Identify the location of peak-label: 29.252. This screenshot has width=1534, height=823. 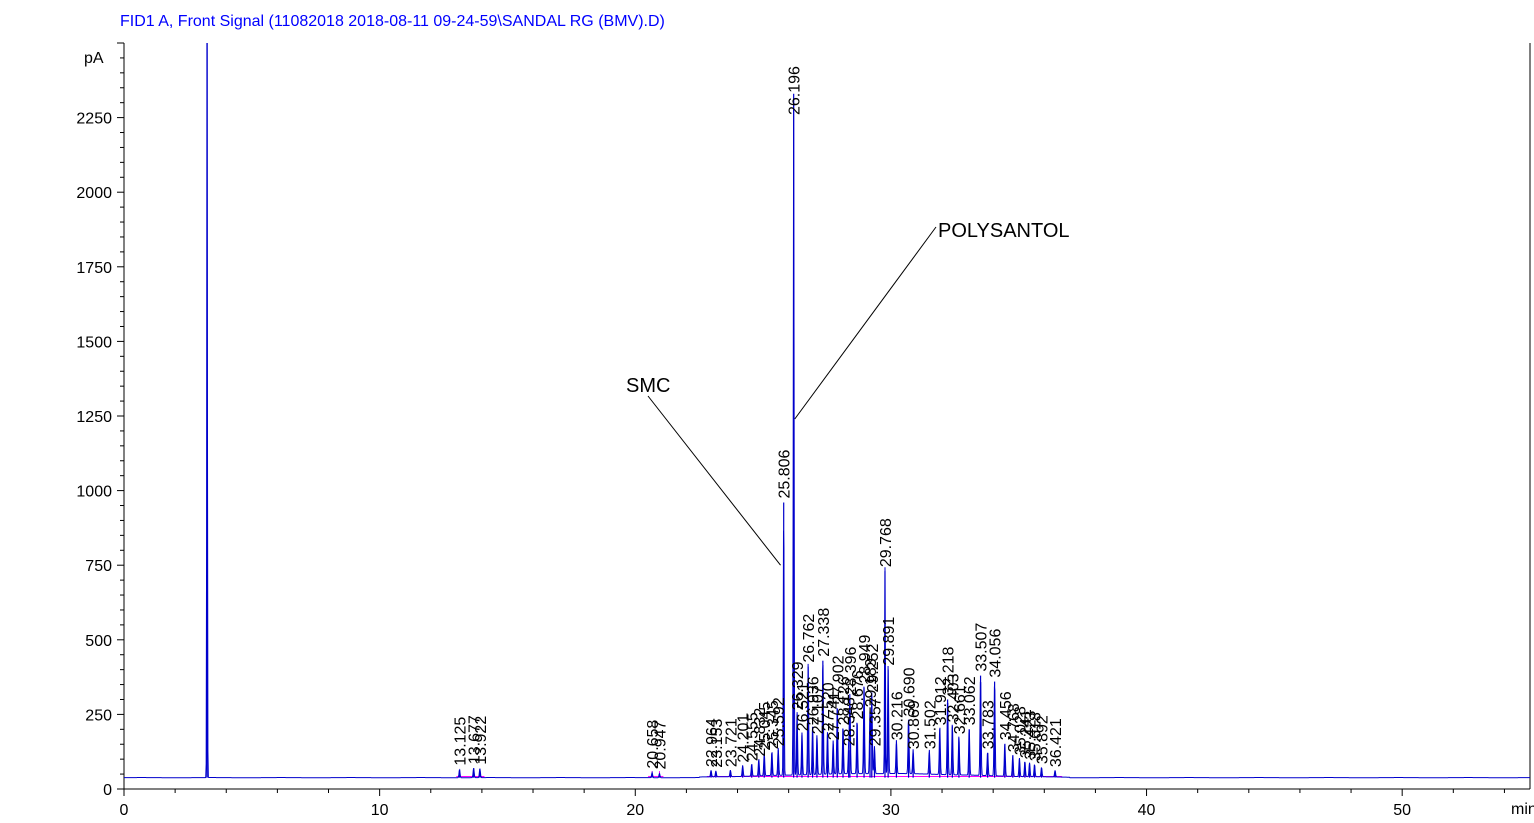
(873, 667).